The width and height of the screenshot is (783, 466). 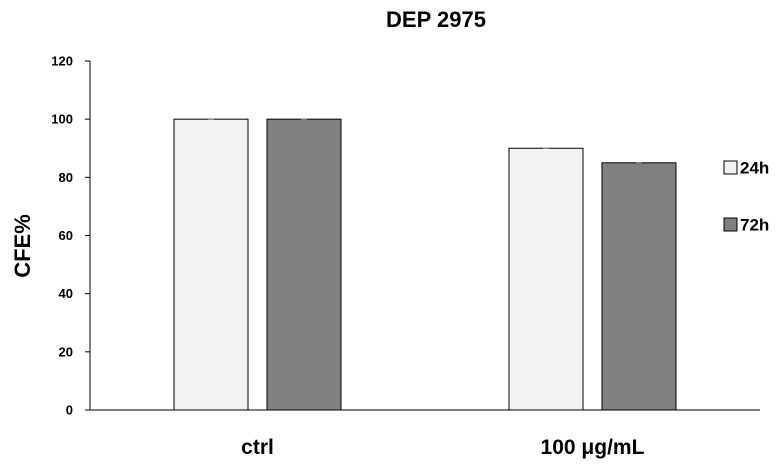 What do you see at coordinates (754, 168) in the screenshot?
I see `legend-label: 24h` at bounding box center [754, 168].